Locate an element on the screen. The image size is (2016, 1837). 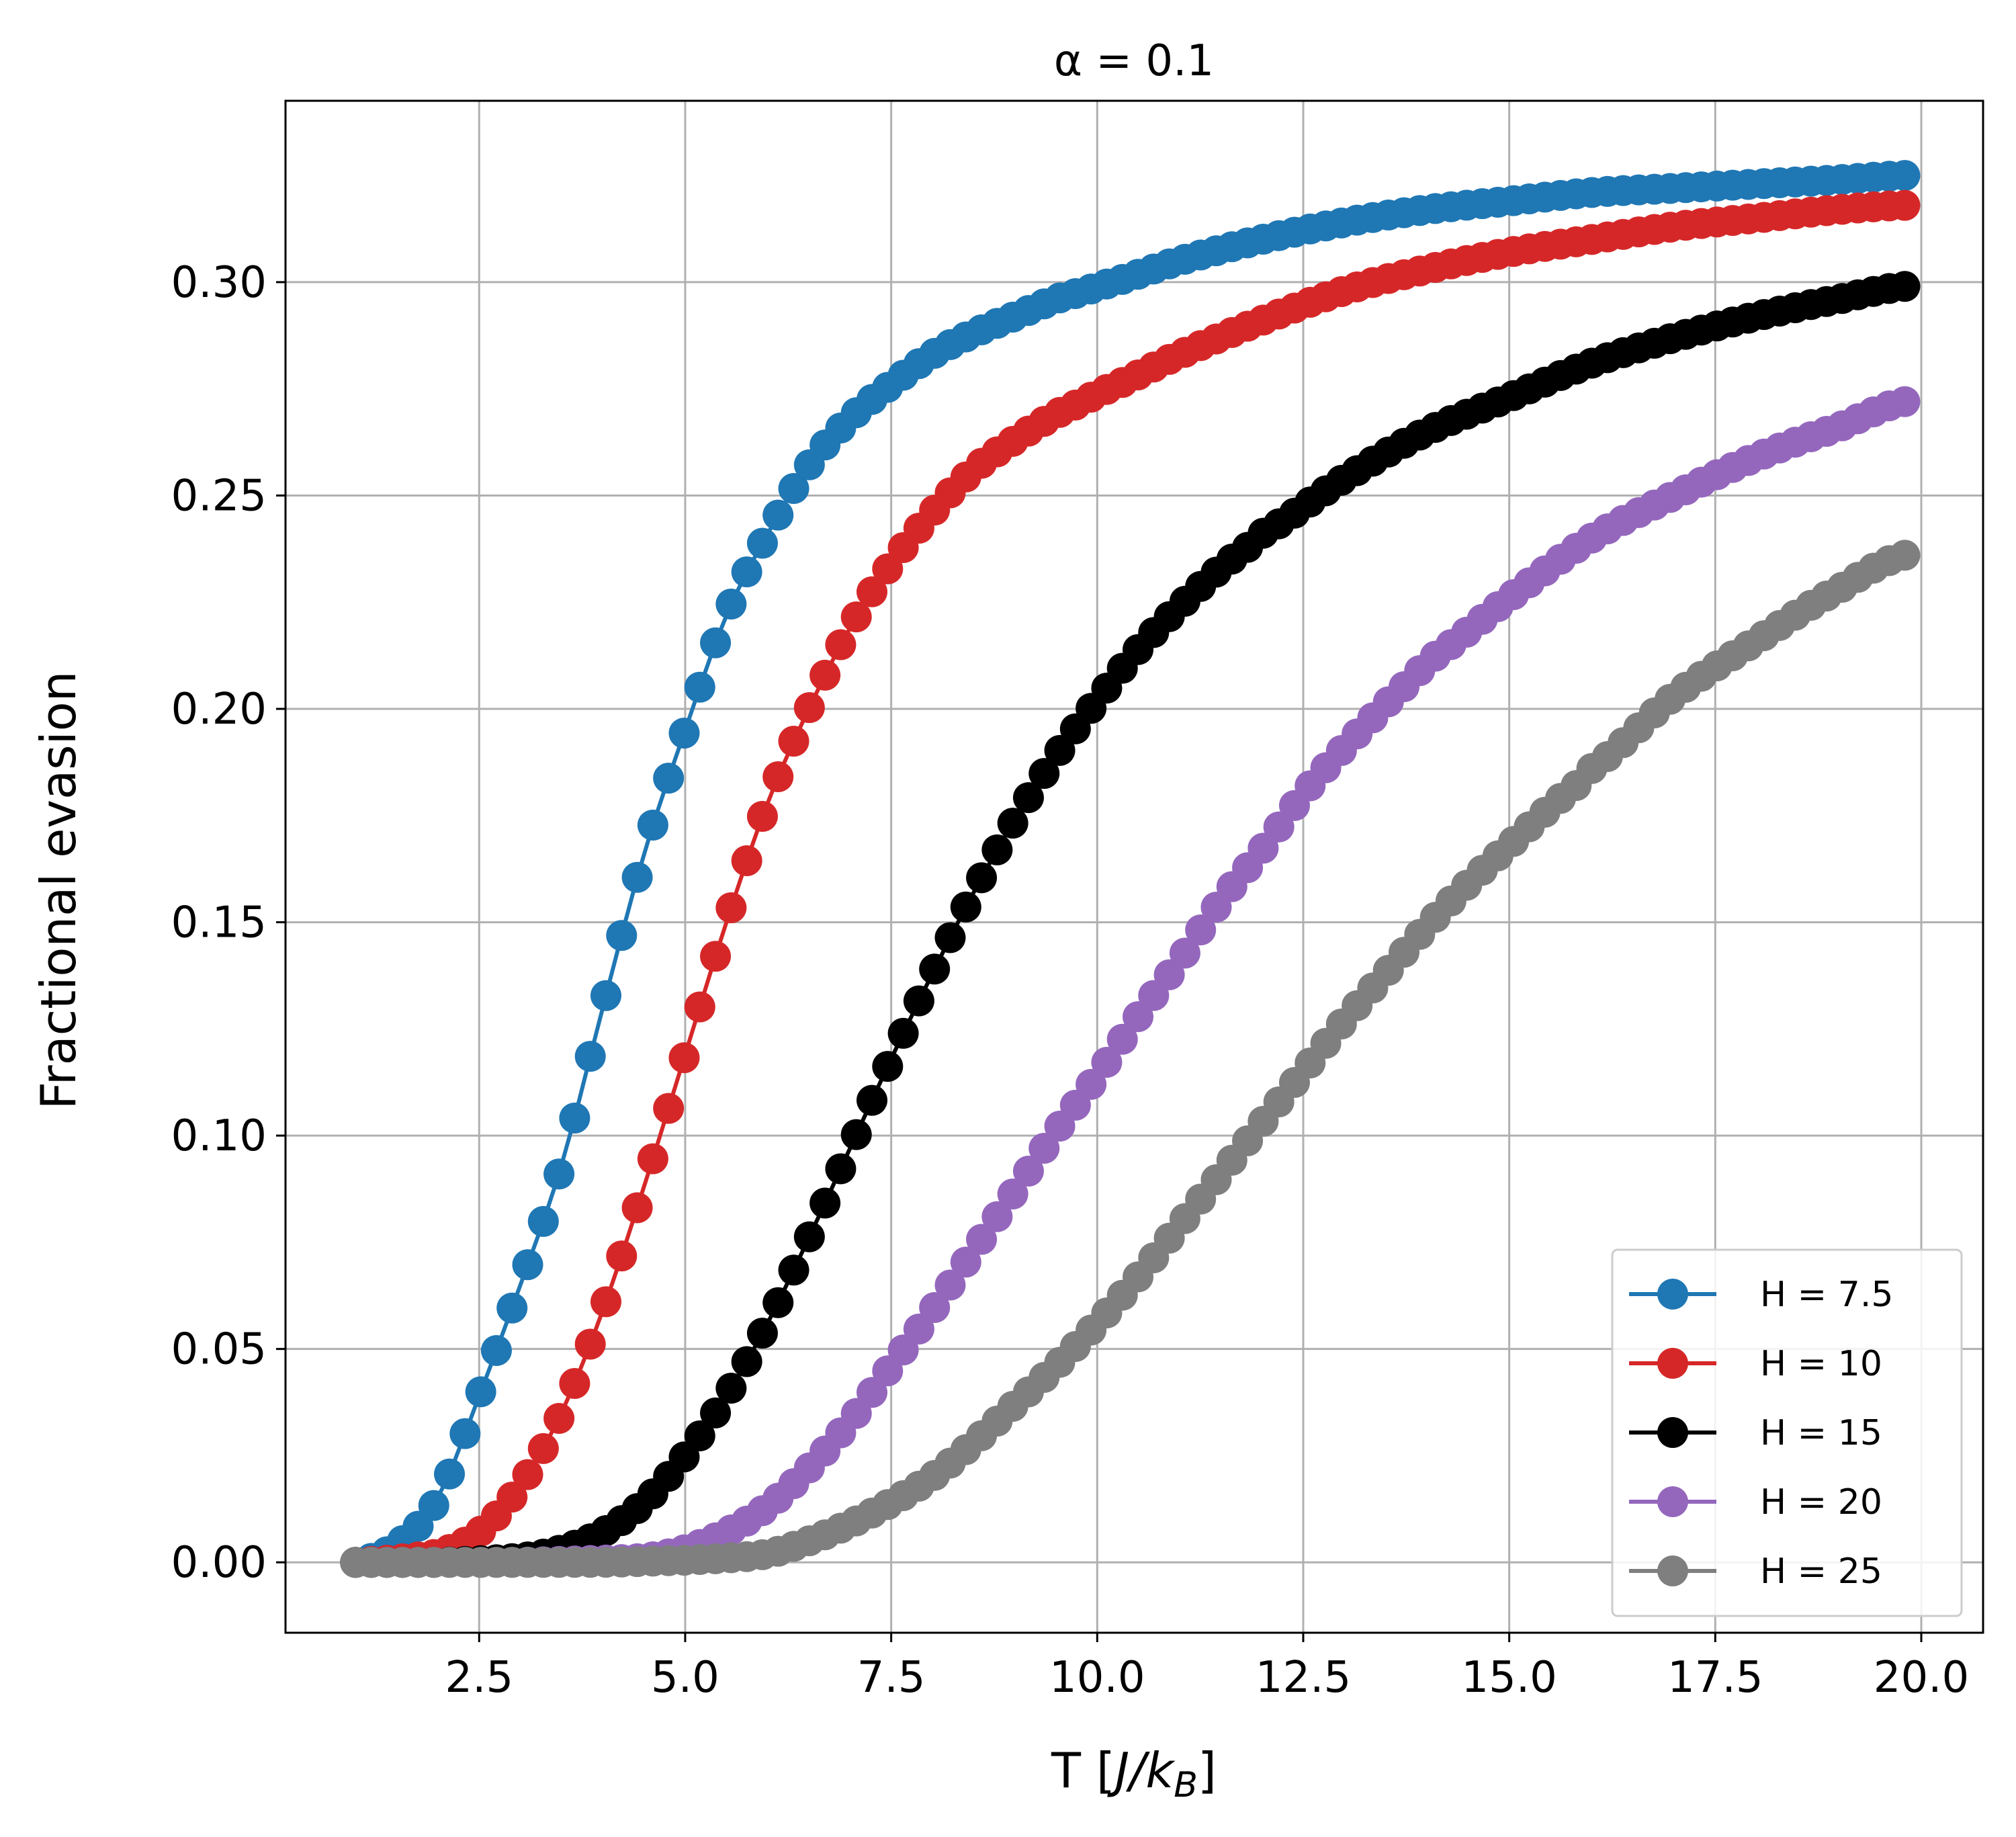
x-tick-label: 17.5 is located at coordinates (1715, 1678).